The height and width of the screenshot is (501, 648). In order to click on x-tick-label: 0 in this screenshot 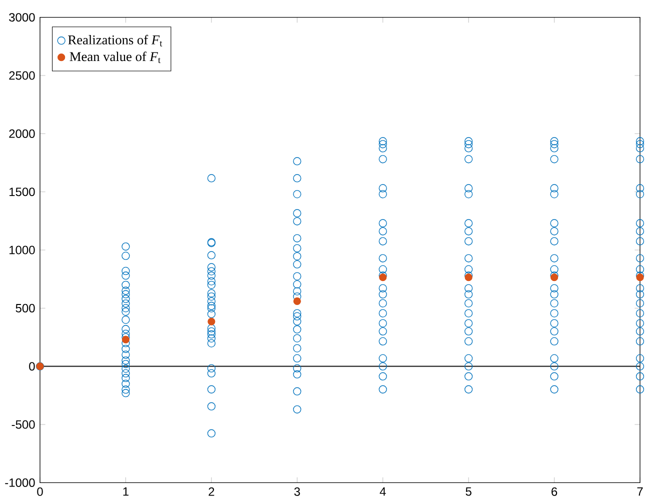, I will do `click(40, 491)`.